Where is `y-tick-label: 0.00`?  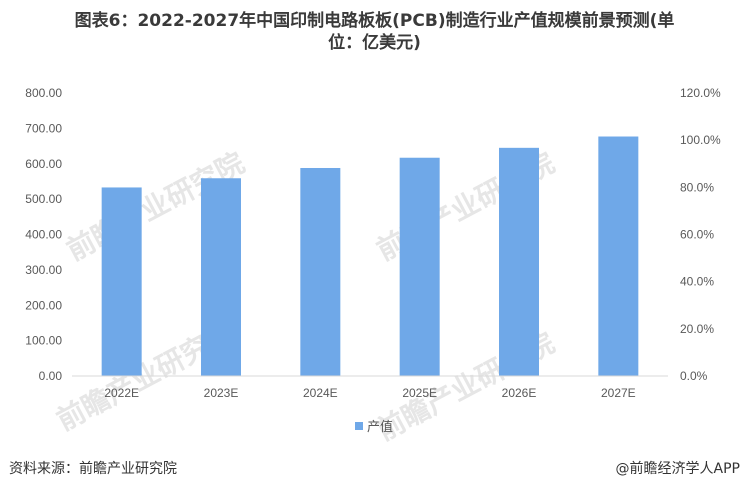
y-tick-label: 0.00 is located at coordinates (51, 376).